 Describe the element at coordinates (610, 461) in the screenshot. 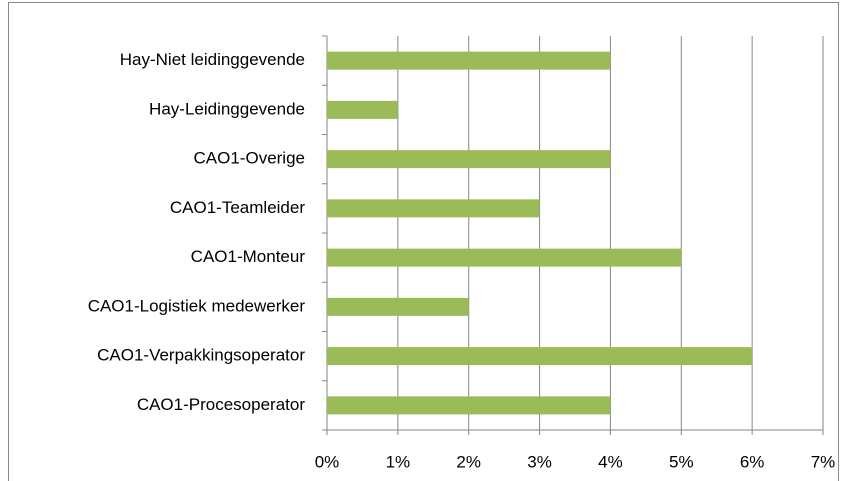

I see `x-tick-label: 4%` at that location.